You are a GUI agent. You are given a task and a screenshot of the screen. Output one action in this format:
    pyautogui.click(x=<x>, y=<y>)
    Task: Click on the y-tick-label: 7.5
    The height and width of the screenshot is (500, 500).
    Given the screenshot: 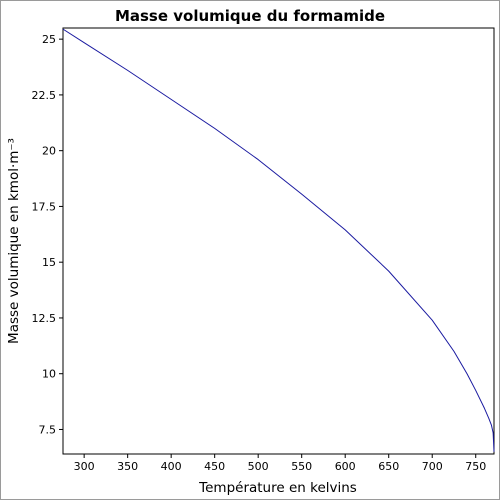 What is the action you would take?
    pyautogui.click(x=48, y=429)
    